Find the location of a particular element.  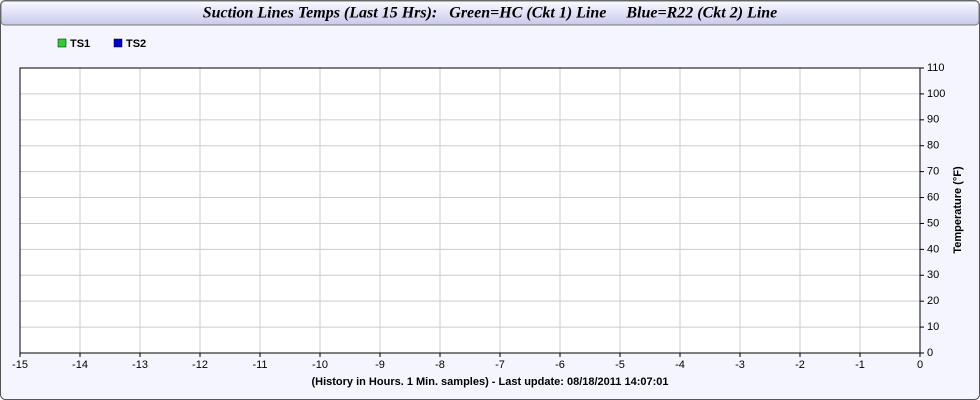

x-tick-label: -1 is located at coordinates (860, 365).